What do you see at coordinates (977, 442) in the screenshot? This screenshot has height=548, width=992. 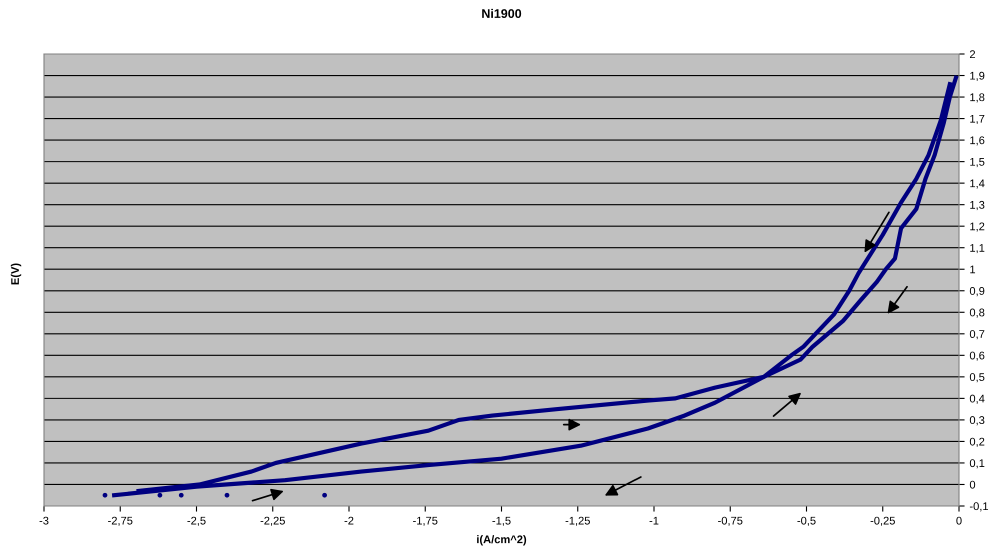 I see `y-tick-label: 0,2` at bounding box center [977, 442].